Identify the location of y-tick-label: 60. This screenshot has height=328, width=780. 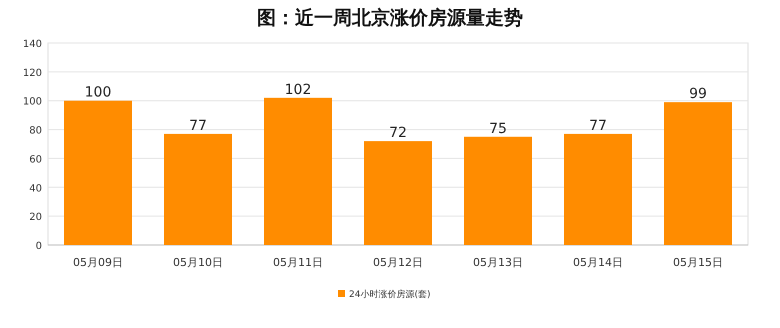
(35, 160).